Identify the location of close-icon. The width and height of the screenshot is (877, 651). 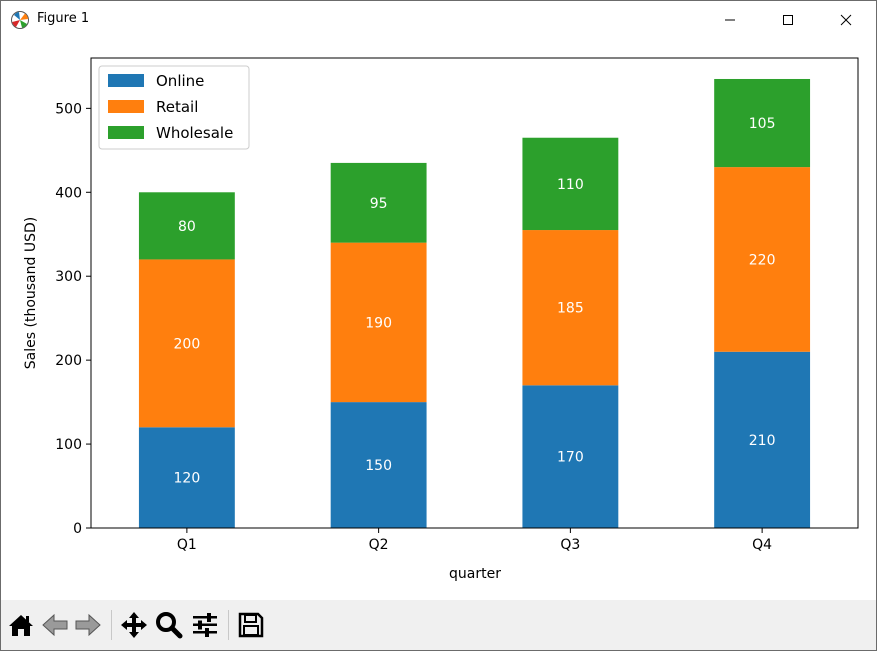
(846, 19).